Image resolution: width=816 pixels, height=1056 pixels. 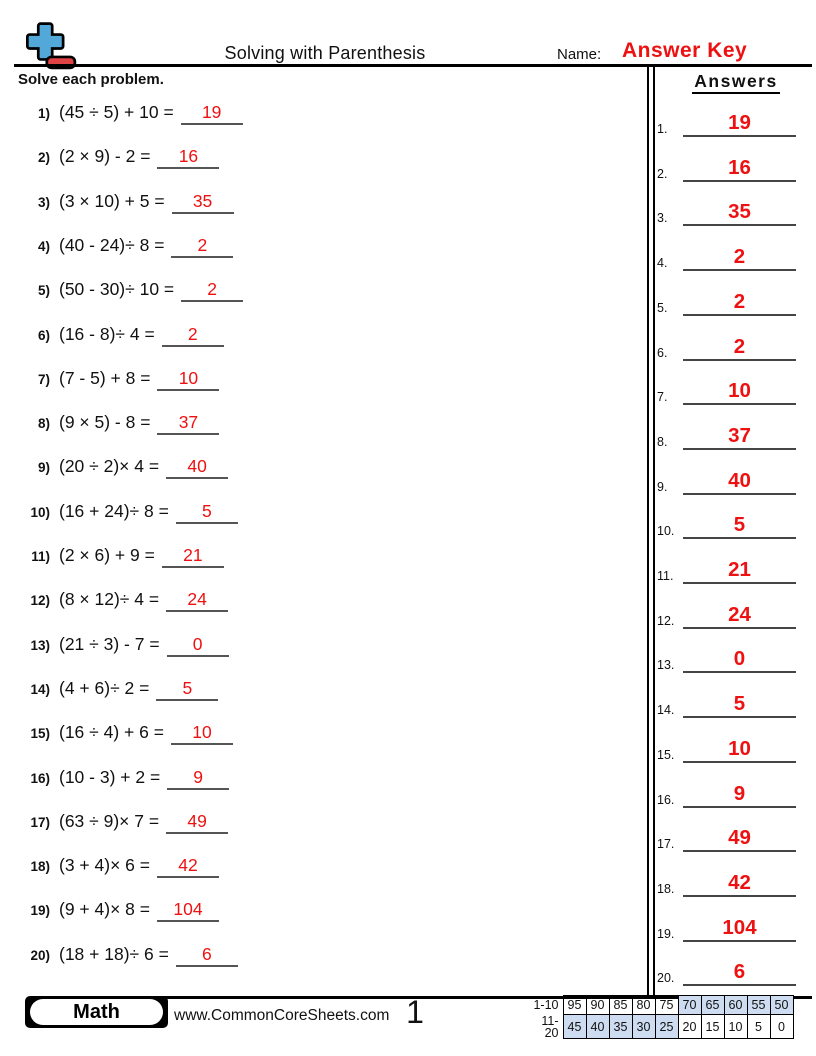 What do you see at coordinates (739, 706) in the screenshot?
I see `answer-blank: 5` at bounding box center [739, 706].